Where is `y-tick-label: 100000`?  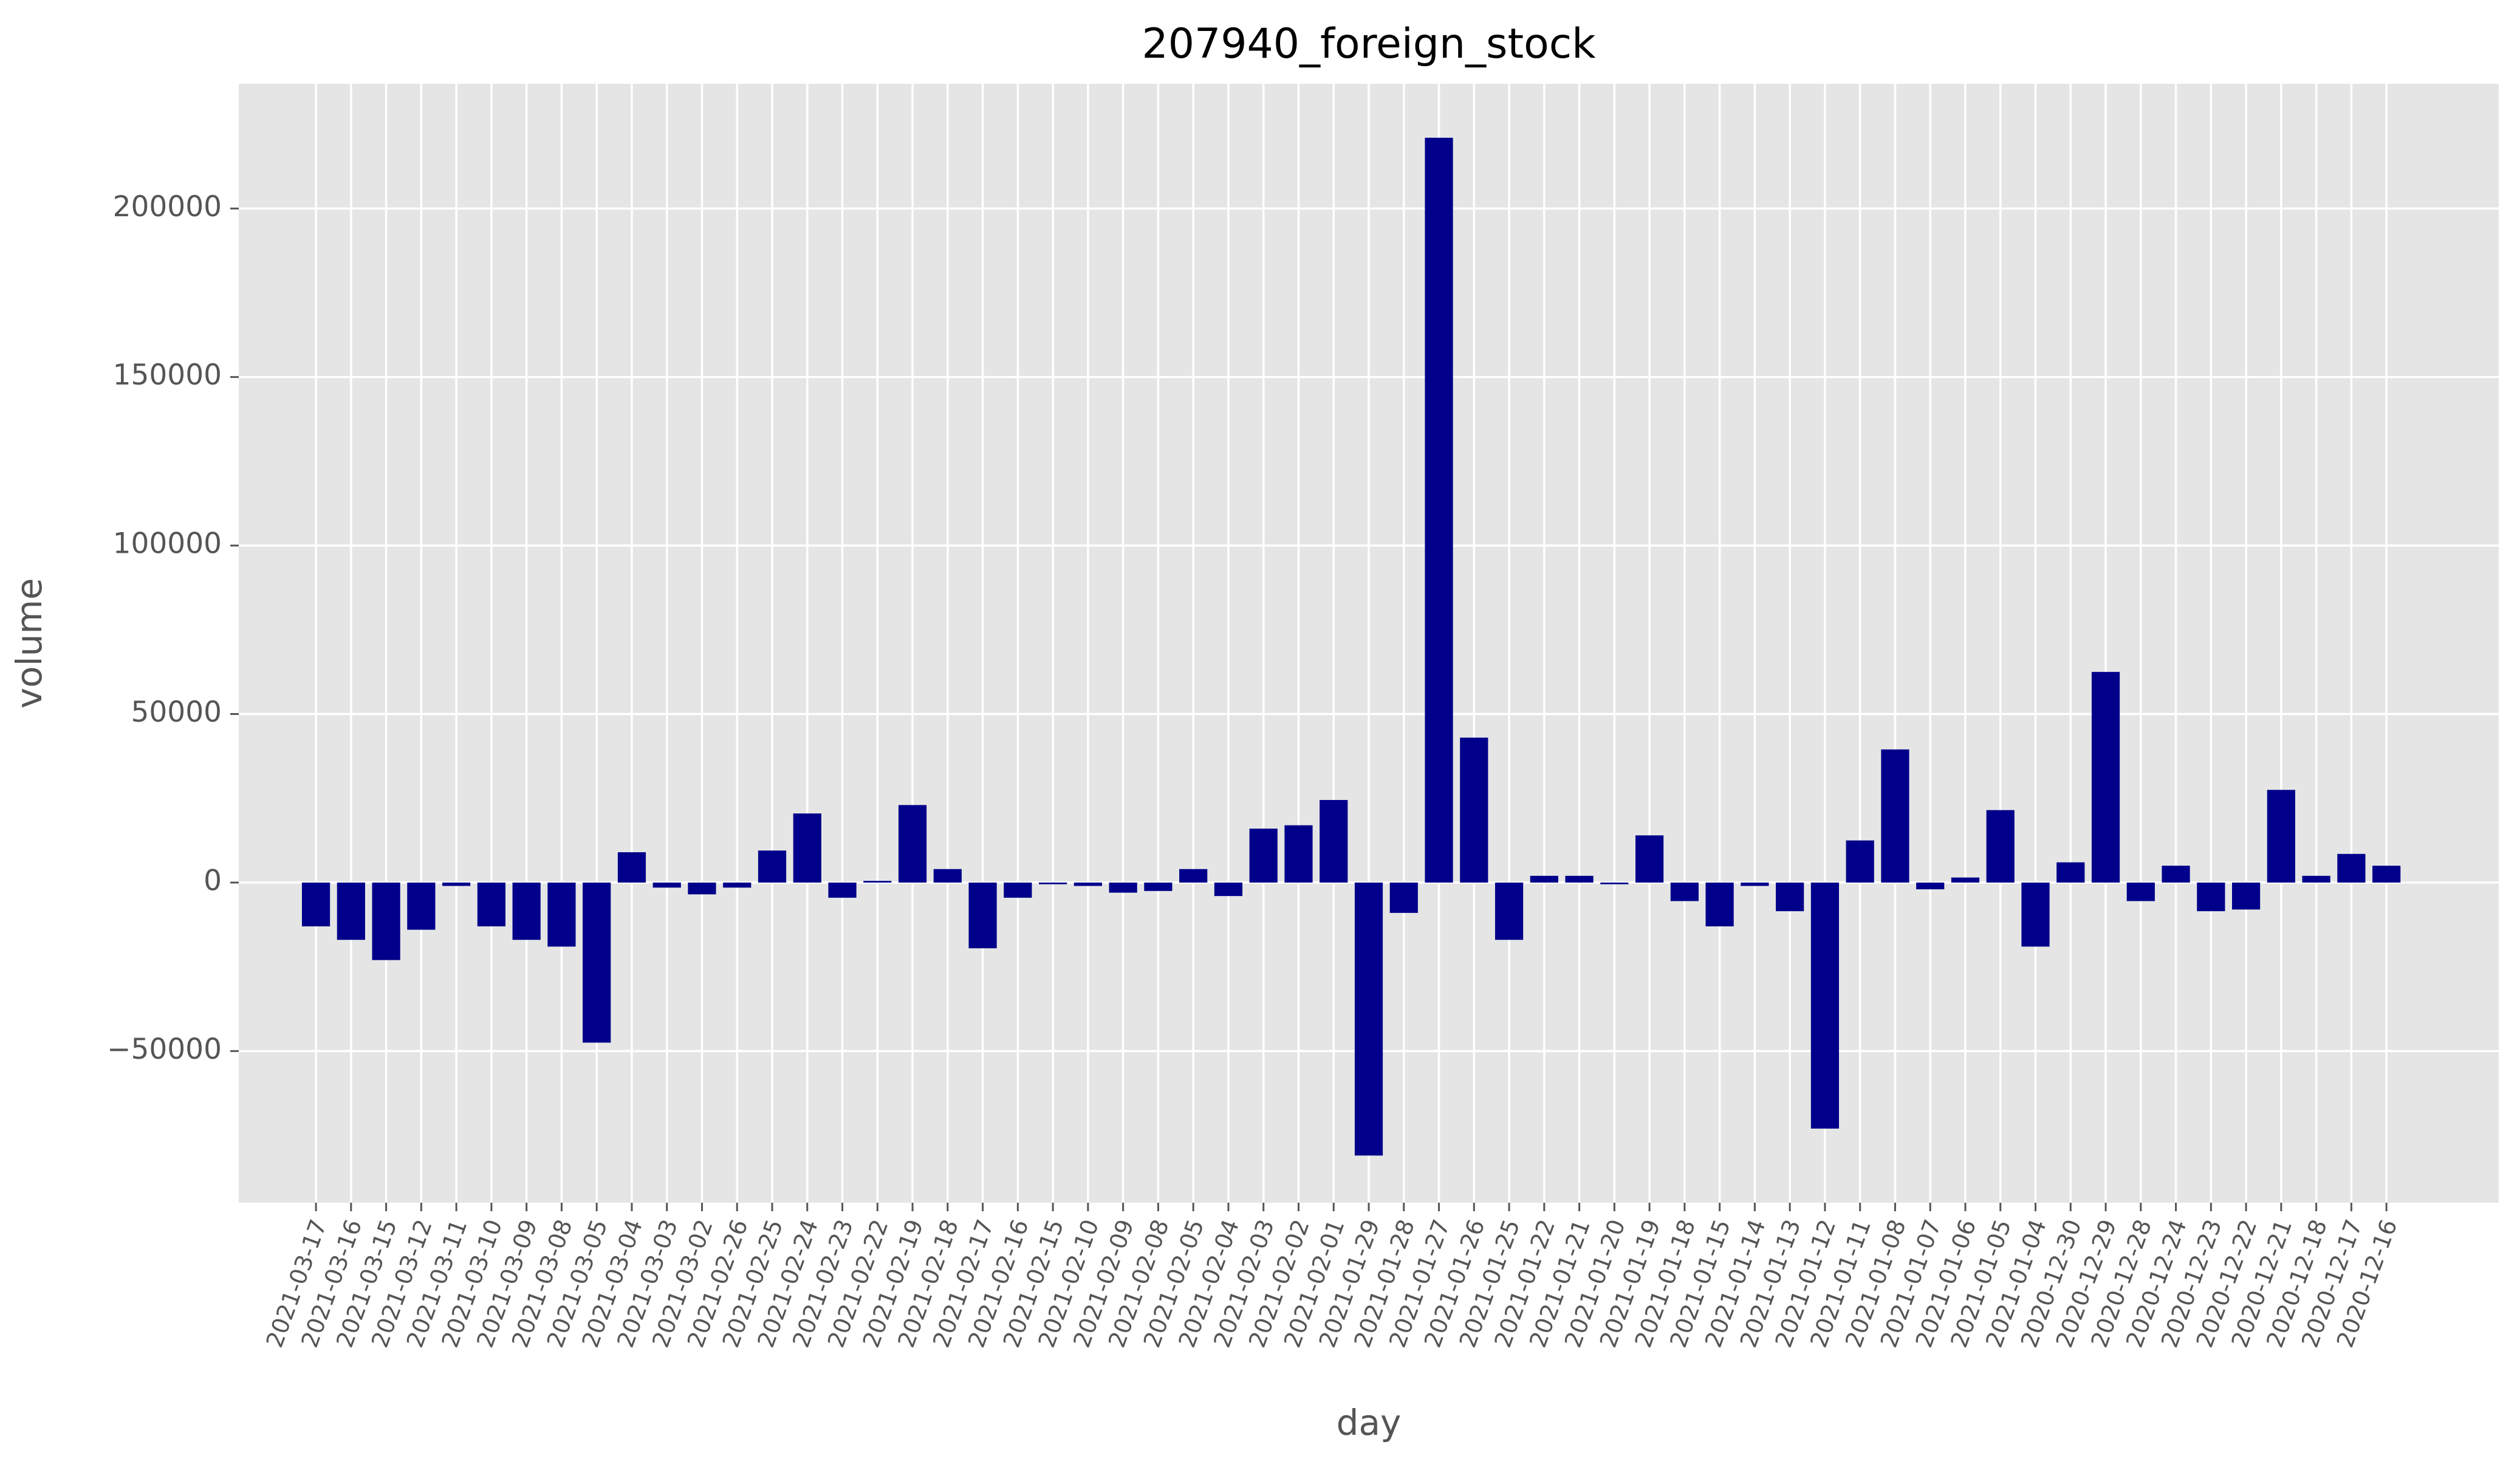
y-tick-label: 100000 is located at coordinates (168, 544).